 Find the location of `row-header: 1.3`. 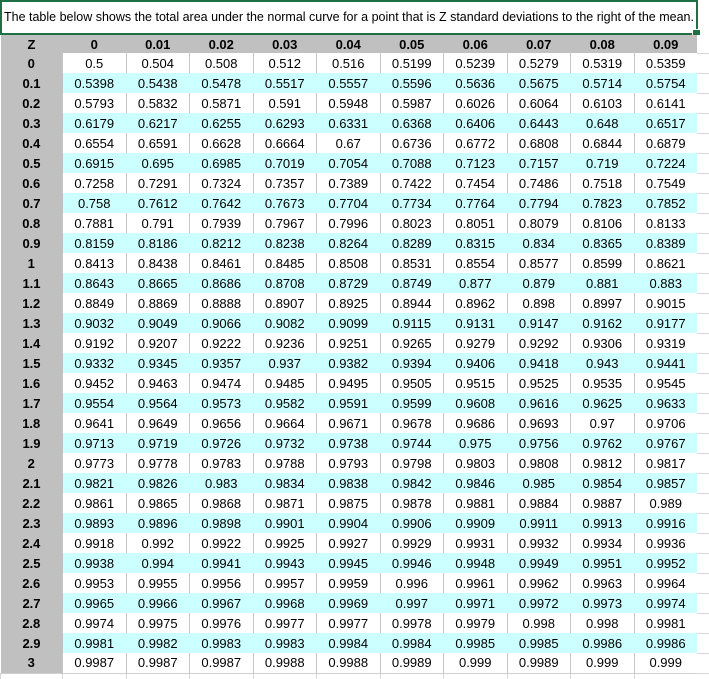

row-header: 1.3 is located at coordinates (31, 323).